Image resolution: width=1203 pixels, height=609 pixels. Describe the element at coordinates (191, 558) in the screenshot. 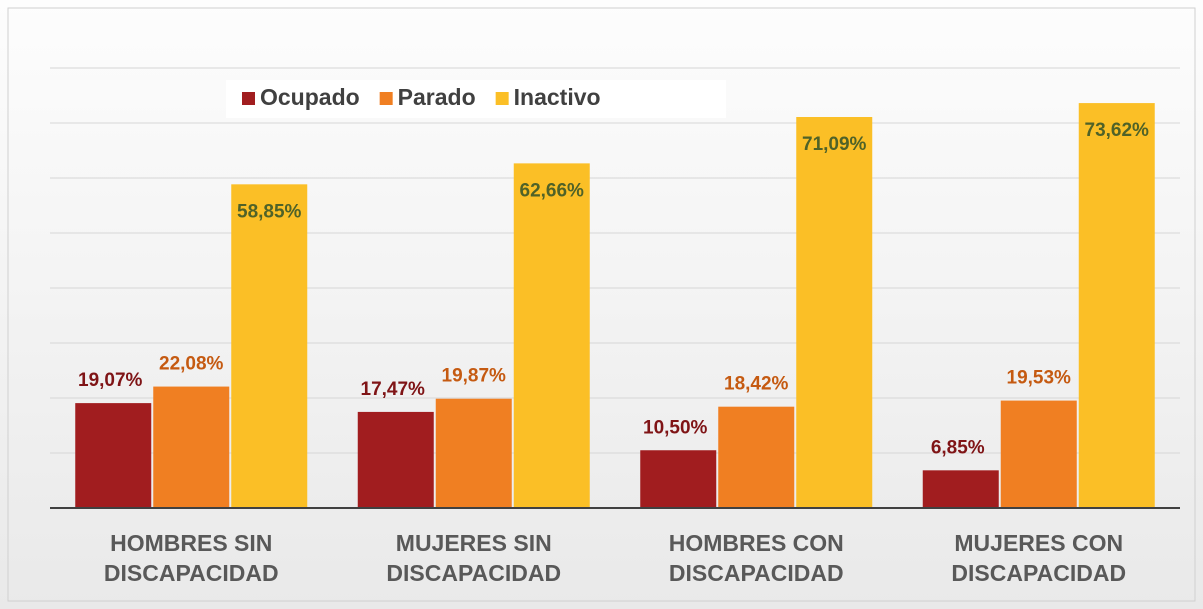

I see `x-tick-label: HOMBRES SIN DISCAPACIDAD` at that location.